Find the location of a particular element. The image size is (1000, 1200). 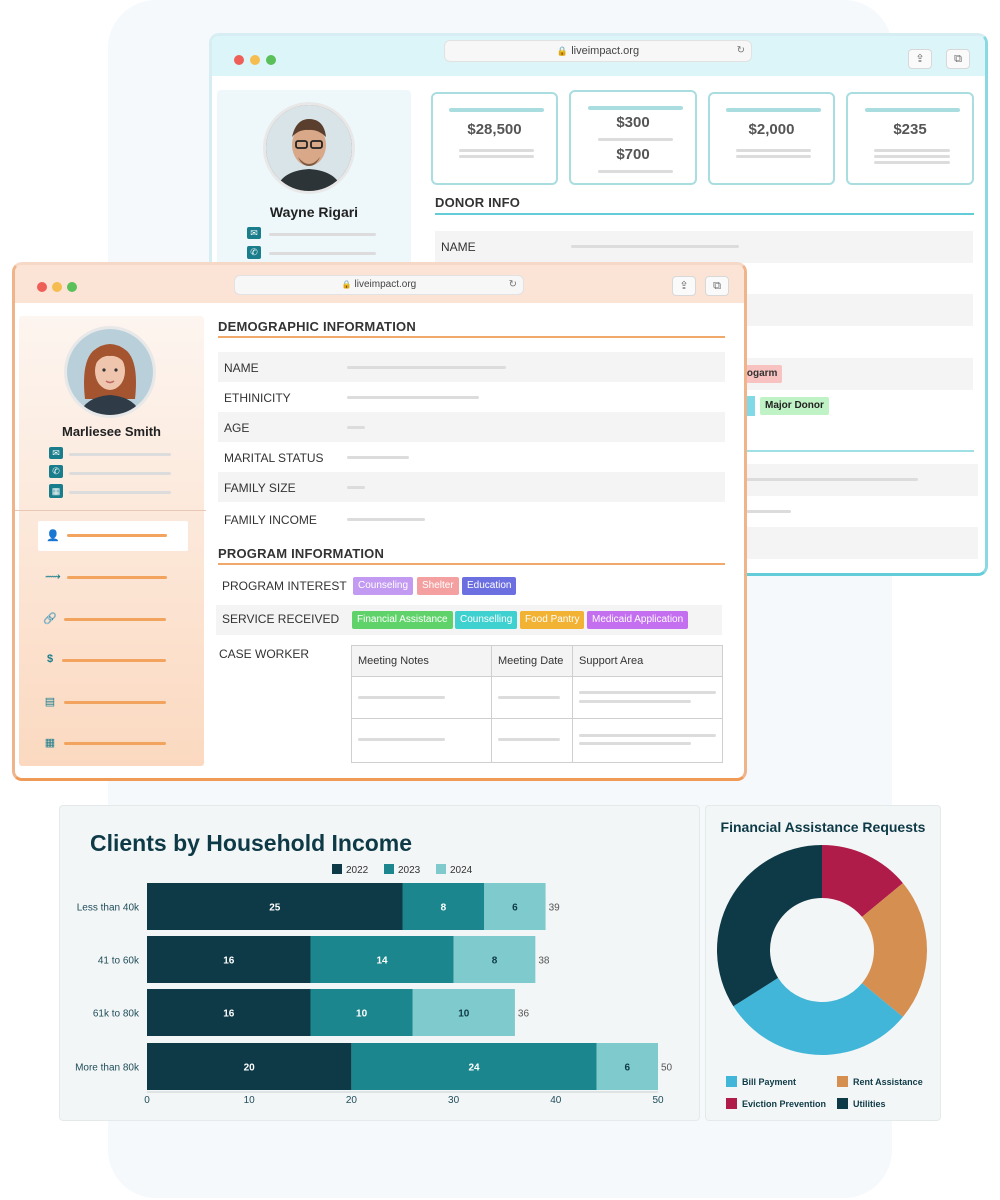

client-url-bar: 🔒 liveimpact.org ↻ is located at coordinates (379, 285).